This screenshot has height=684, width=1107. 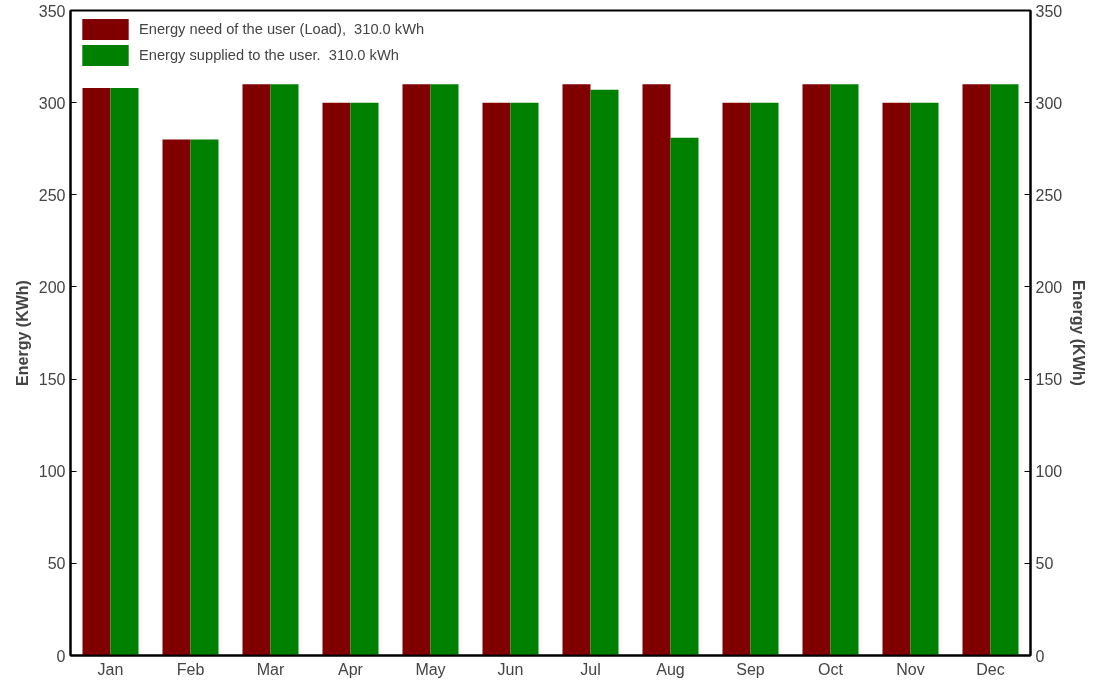 I want to click on y2-tick-label: 250, so click(x=1049, y=195).